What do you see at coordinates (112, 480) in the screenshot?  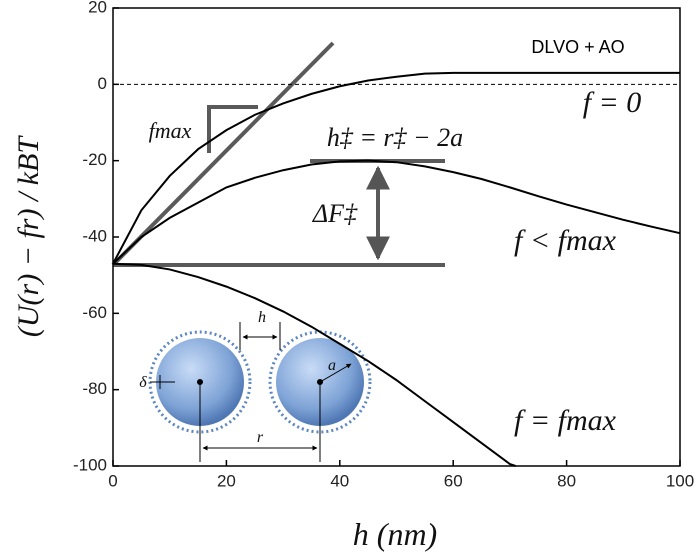 I see `x-tick-label: 0` at bounding box center [112, 480].